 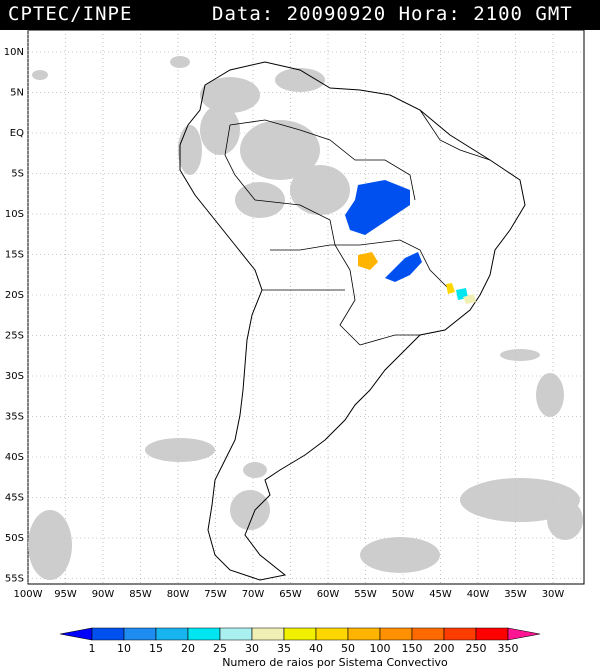 I want to click on lon-label: 75W, so click(x=215, y=594).